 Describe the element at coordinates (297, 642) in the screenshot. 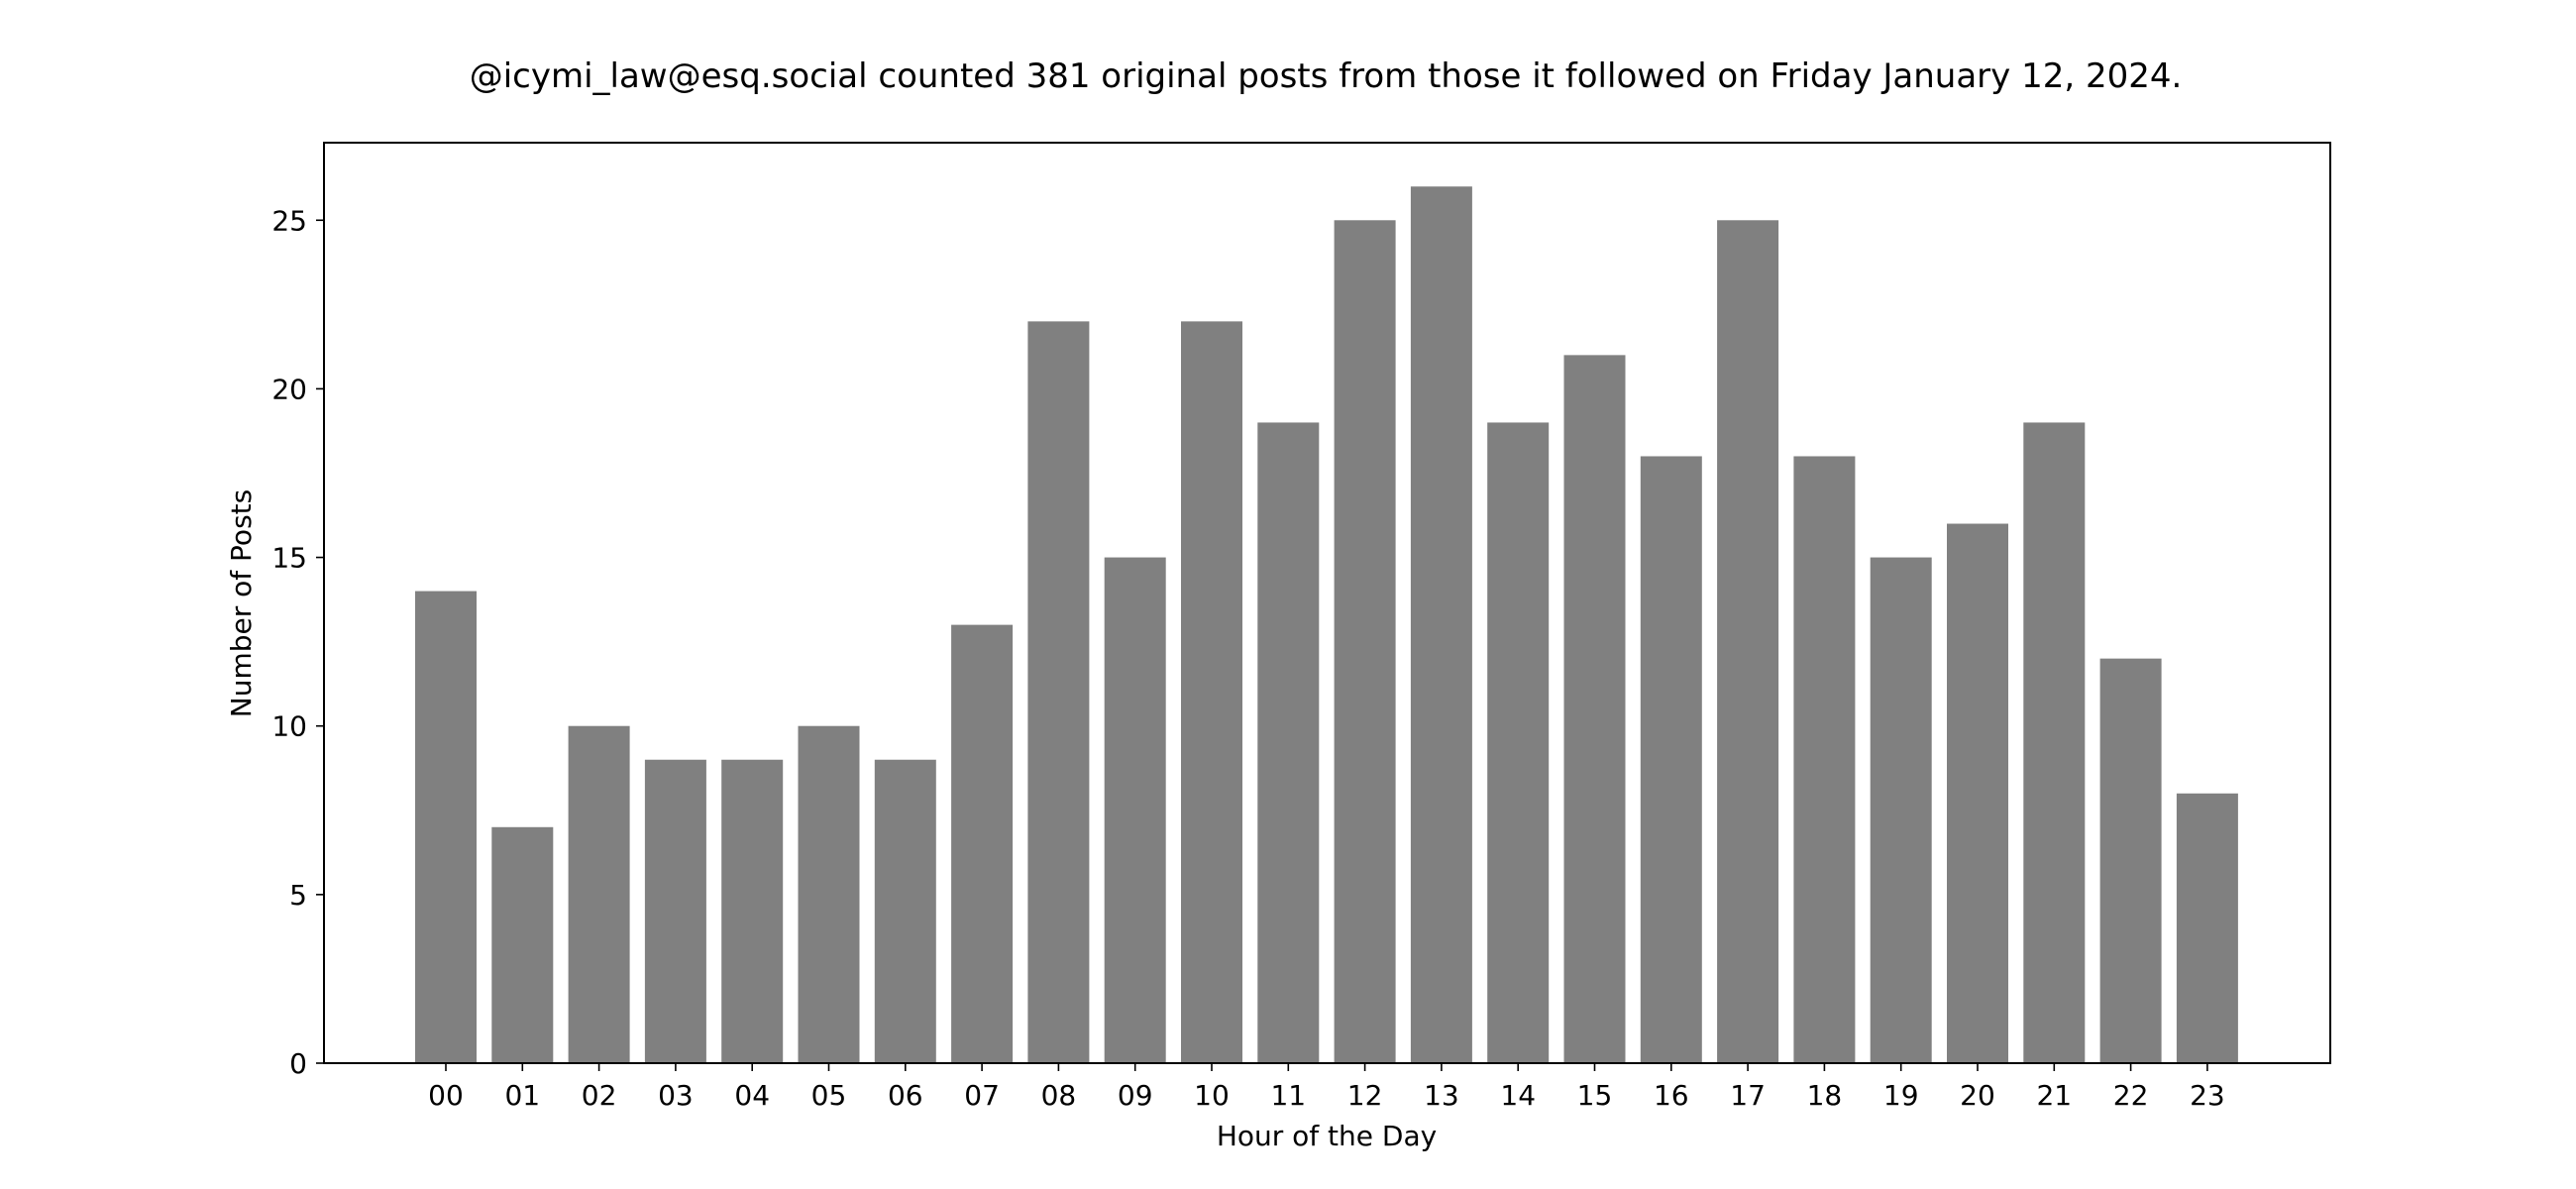

I see `y-axis: 0 5 10 15 20 25` at that location.